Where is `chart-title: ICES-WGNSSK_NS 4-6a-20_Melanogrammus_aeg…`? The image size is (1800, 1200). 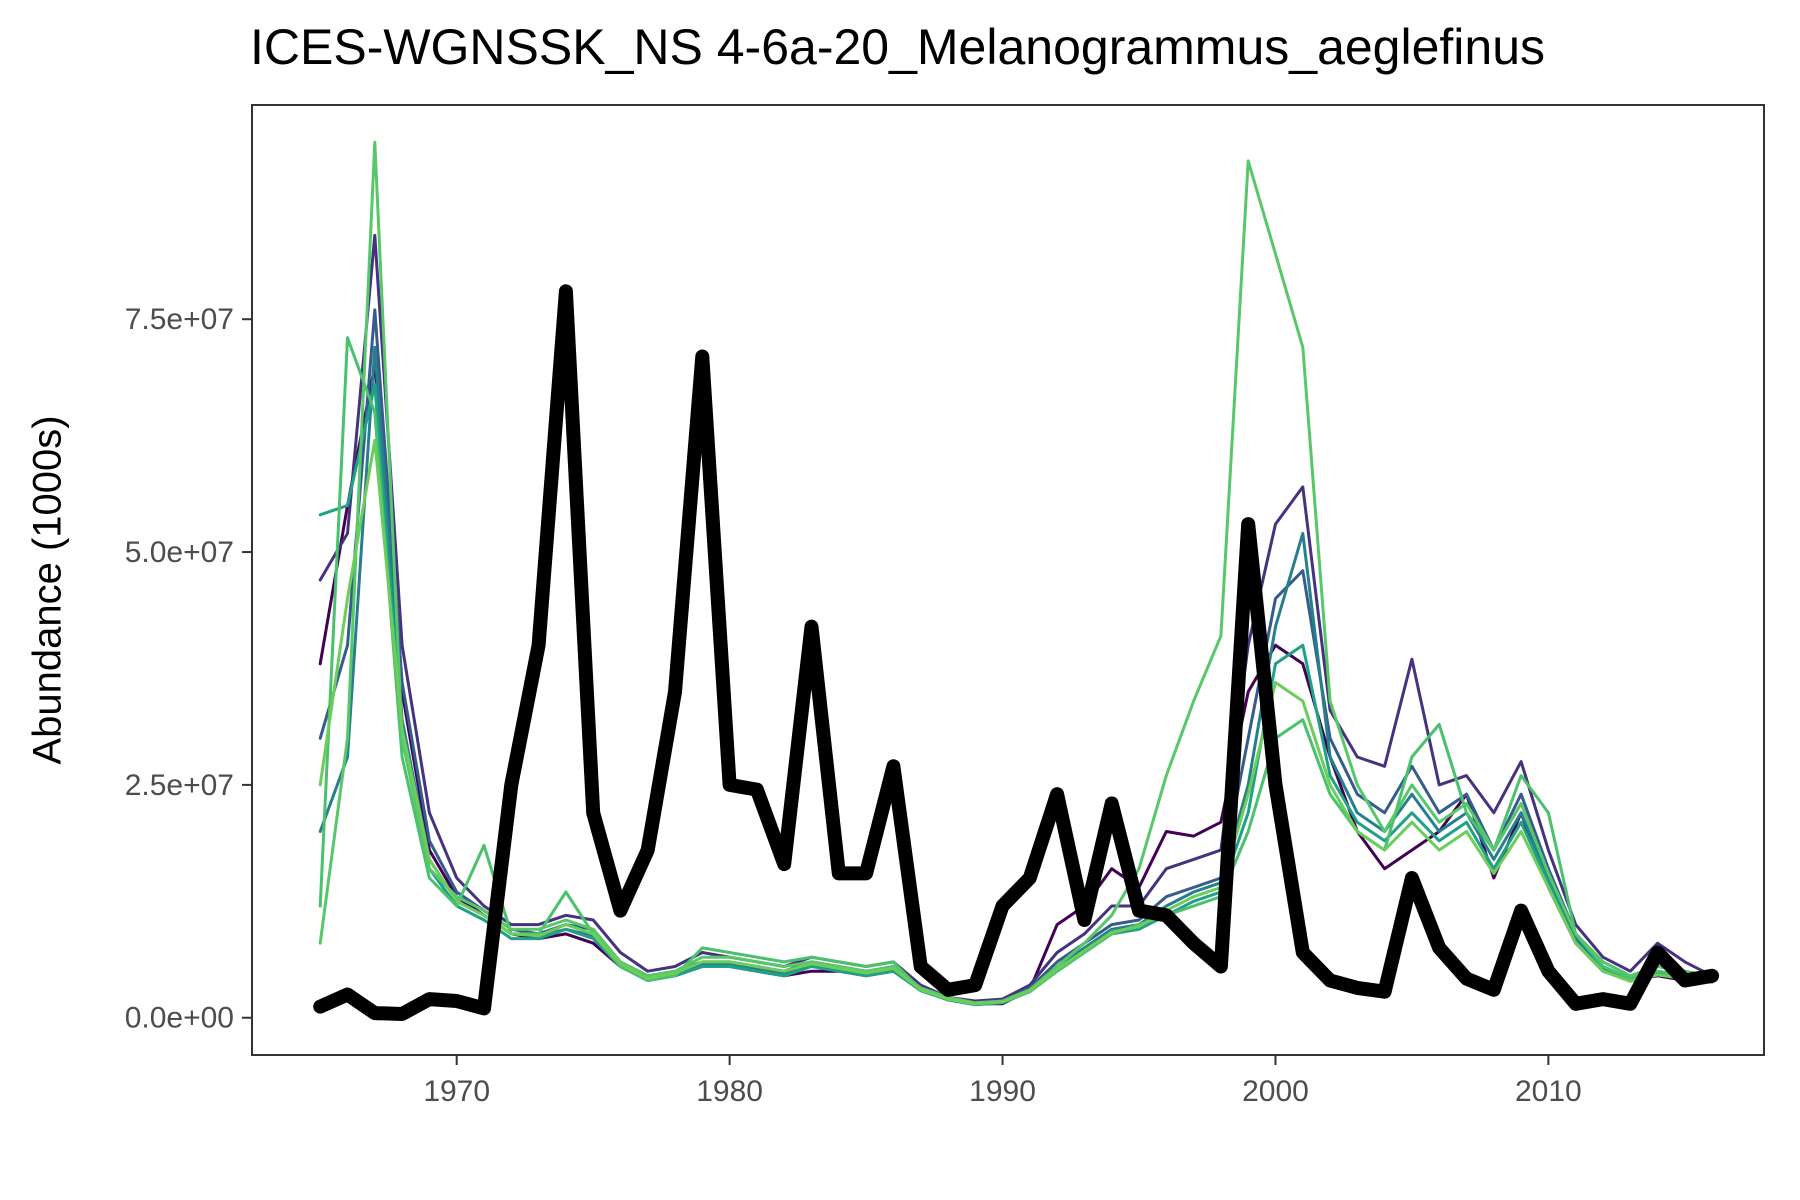
chart-title: ICES-WGNSSK_NS 4-6a-20_Melanogrammus_aeg… is located at coordinates (898, 47).